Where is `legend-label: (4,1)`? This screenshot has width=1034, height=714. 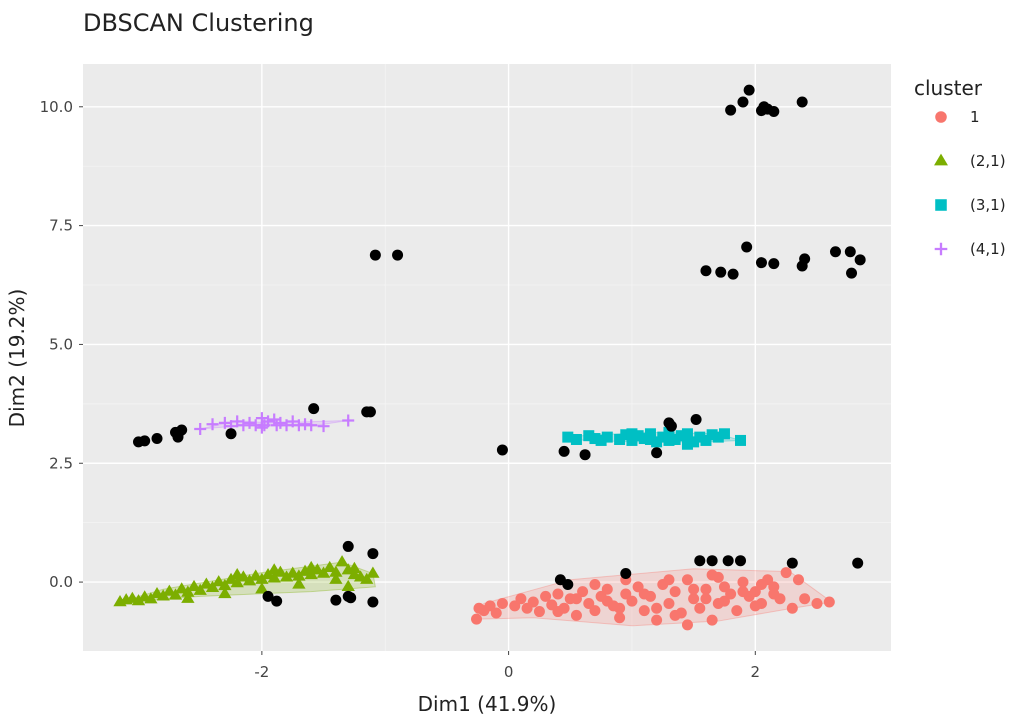
legend-label: (4,1) is located at coordinates (988, 249).